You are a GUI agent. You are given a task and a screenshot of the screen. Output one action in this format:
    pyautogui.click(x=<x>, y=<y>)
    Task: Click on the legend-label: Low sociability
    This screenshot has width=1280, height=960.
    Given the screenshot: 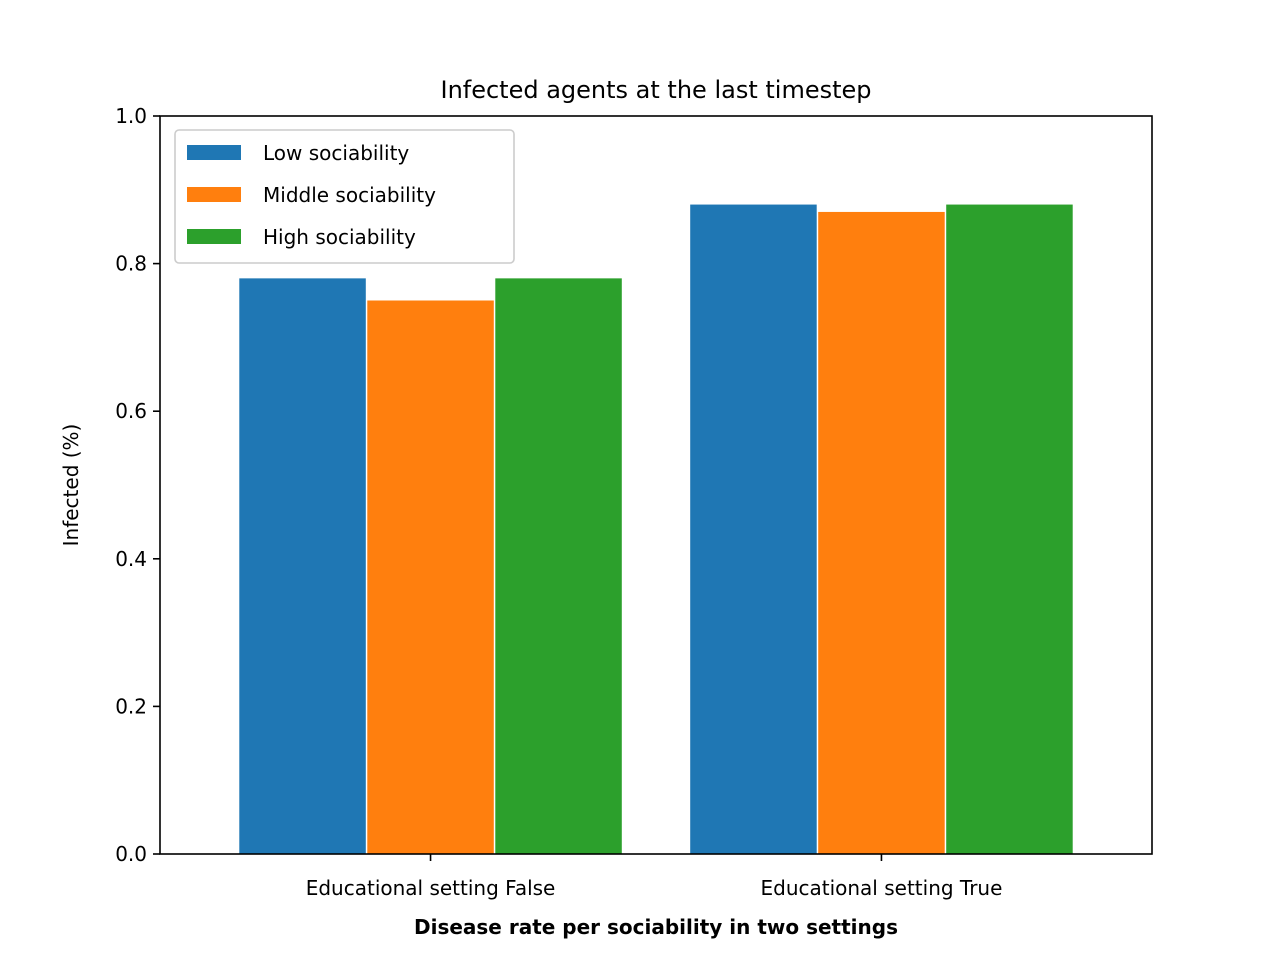 What is the action you would take?
    pyautogui.click(x=336, y=153)
    